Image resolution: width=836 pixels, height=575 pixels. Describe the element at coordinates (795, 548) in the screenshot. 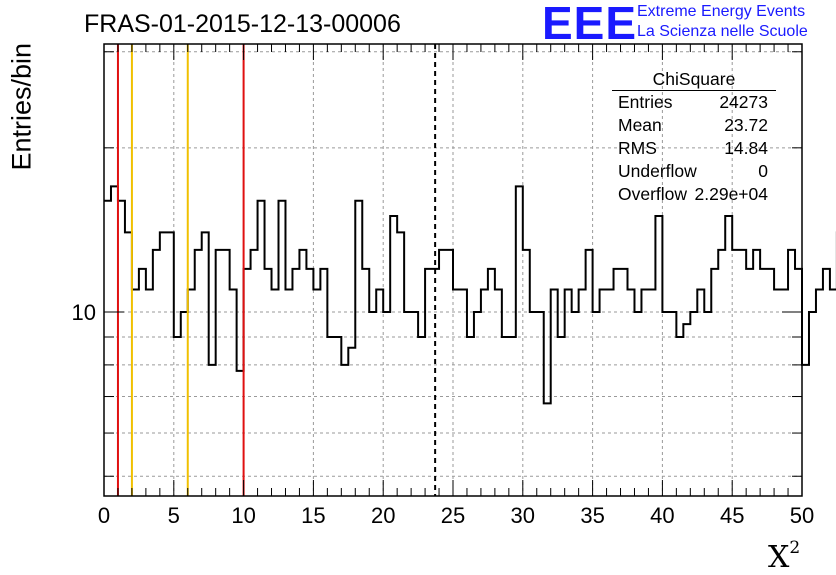

I see `x-axis-label-superscript: 2` at that location.